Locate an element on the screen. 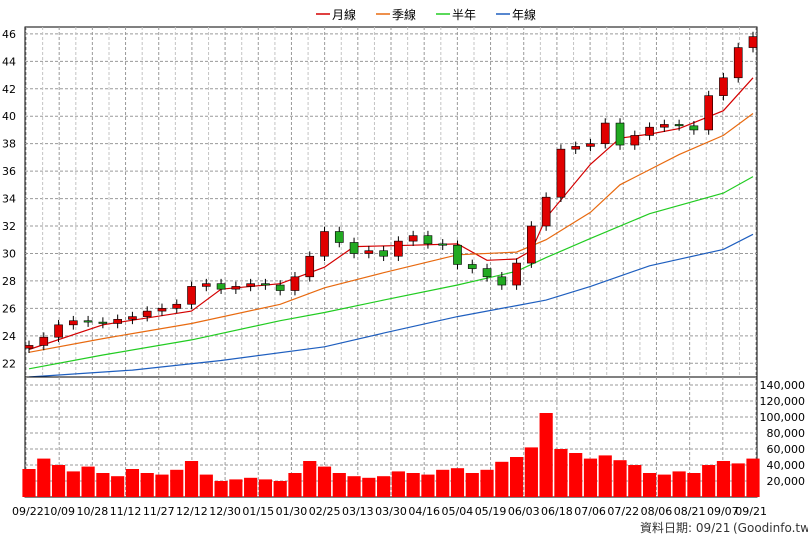 Image resolution: width=808 pixels, height=540 pixels. date-tick-label: 10/28 is located at coordinates (93, 511).